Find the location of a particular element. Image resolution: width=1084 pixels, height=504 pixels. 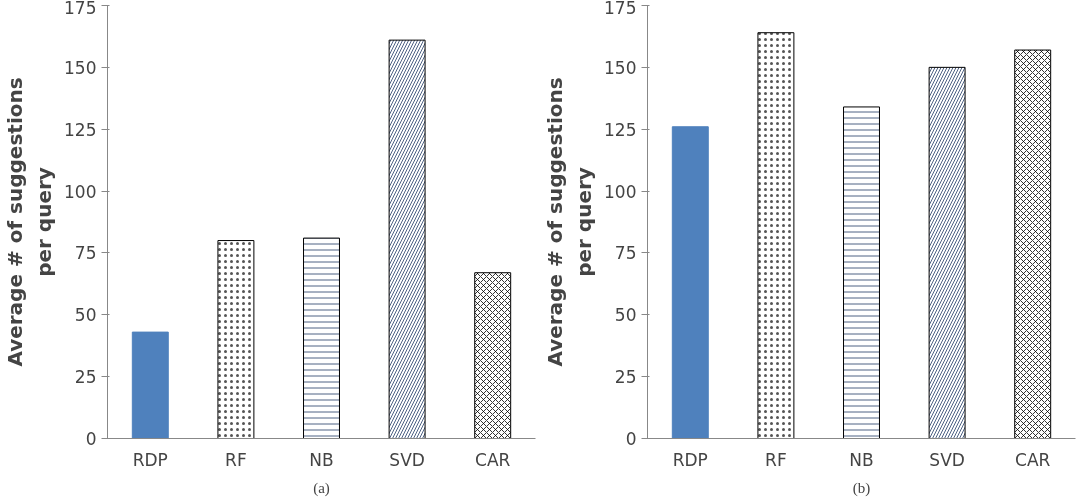

text: (b) is located at coordinates (861, 488).